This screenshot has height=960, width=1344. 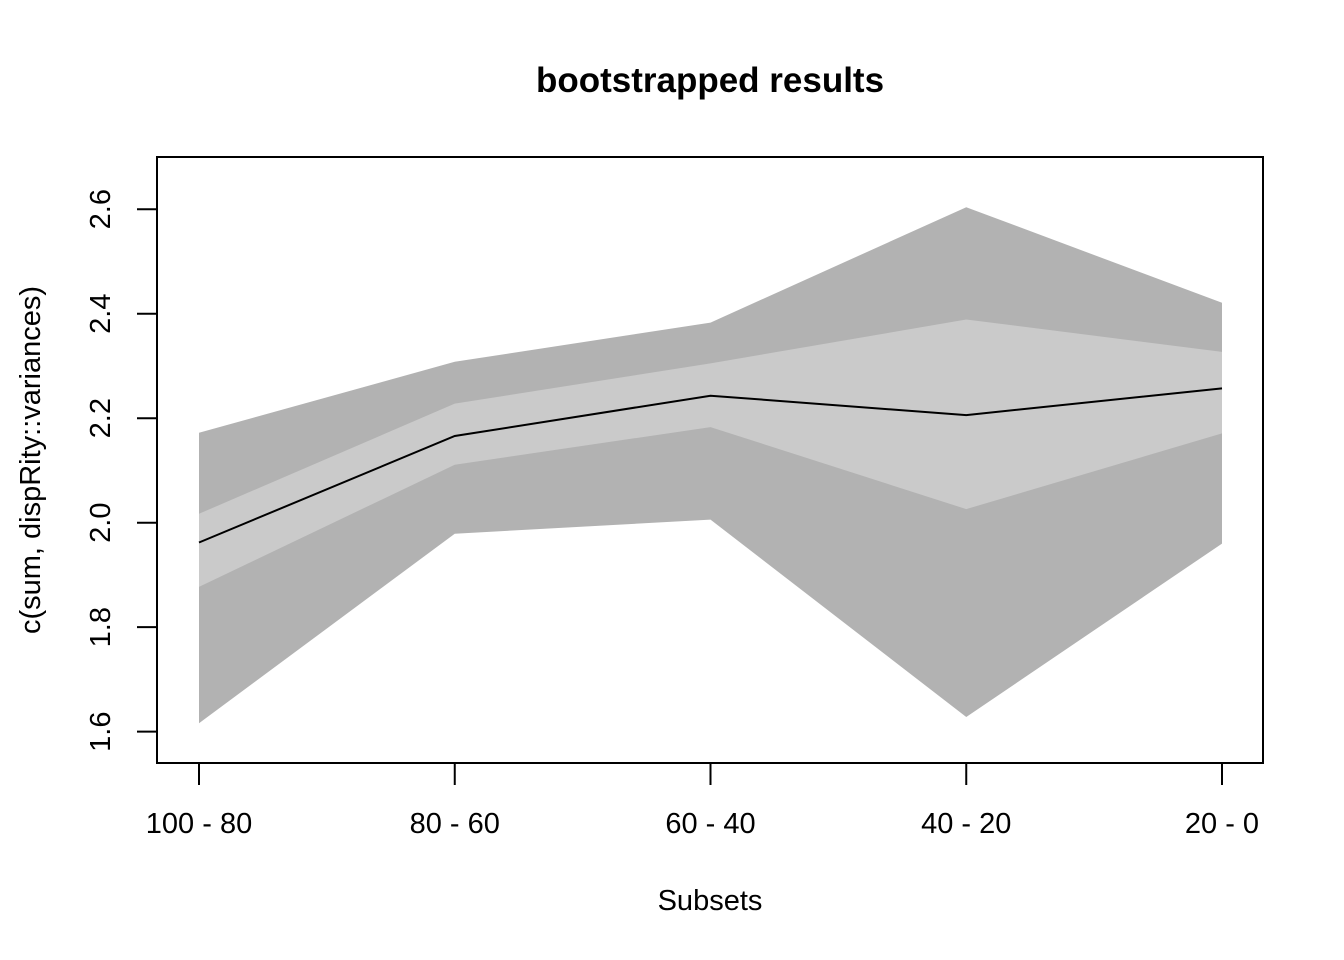 I want to click on y-axis-label: c(sum, dispRity::variances), so click(x=31, y=460).